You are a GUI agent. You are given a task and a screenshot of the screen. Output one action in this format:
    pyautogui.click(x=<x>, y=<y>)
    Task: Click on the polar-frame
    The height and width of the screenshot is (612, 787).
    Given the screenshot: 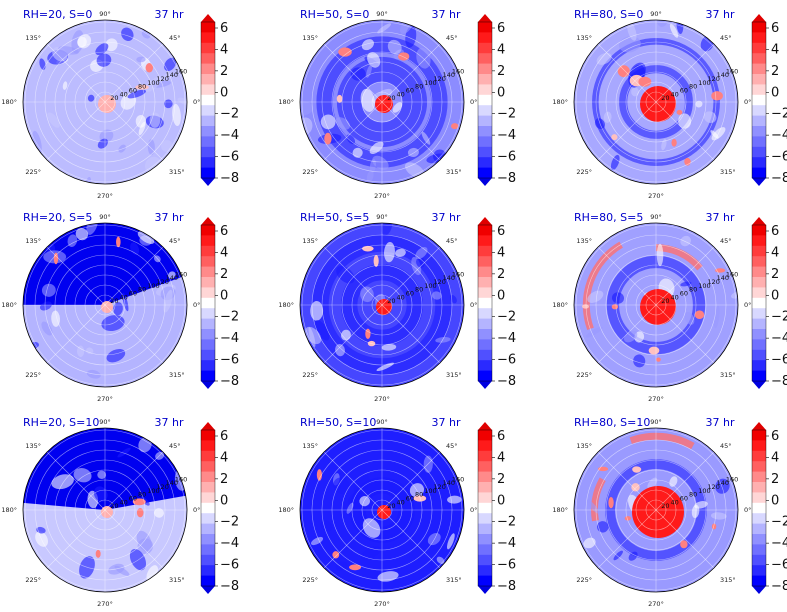 What is the action you would take?
    pyautogui.click(x=382, y=102)
    